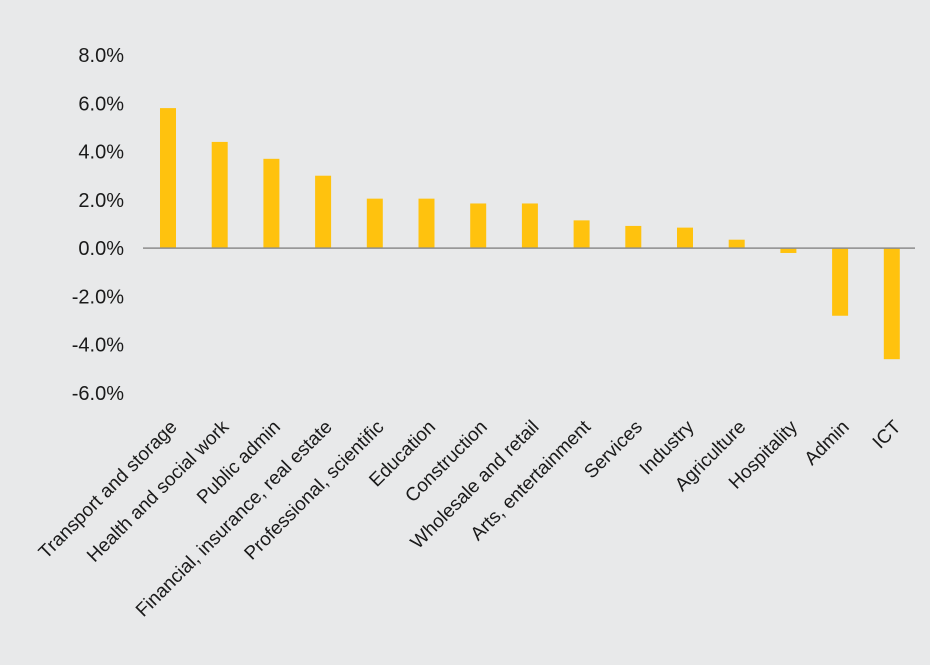  What do you see at coordinates (101, 201) in the screenshot?
I see `y-tick-label: 2.0%` at bounding box center [101, 201].